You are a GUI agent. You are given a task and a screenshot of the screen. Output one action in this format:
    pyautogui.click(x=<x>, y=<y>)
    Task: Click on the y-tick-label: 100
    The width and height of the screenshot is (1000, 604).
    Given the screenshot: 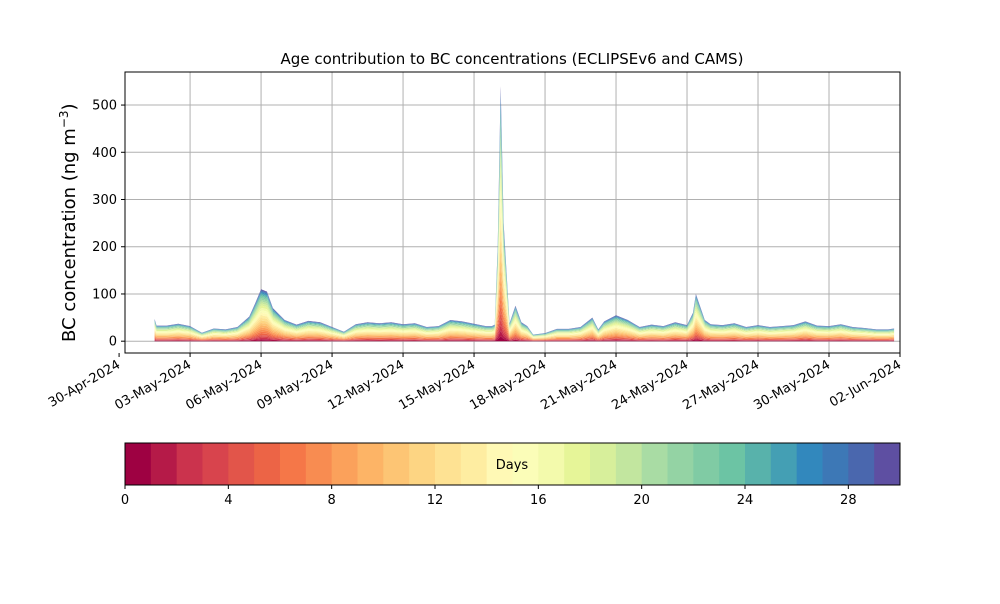 What is the action you would take?
    pyautogui.click(x=104, y=294)
    